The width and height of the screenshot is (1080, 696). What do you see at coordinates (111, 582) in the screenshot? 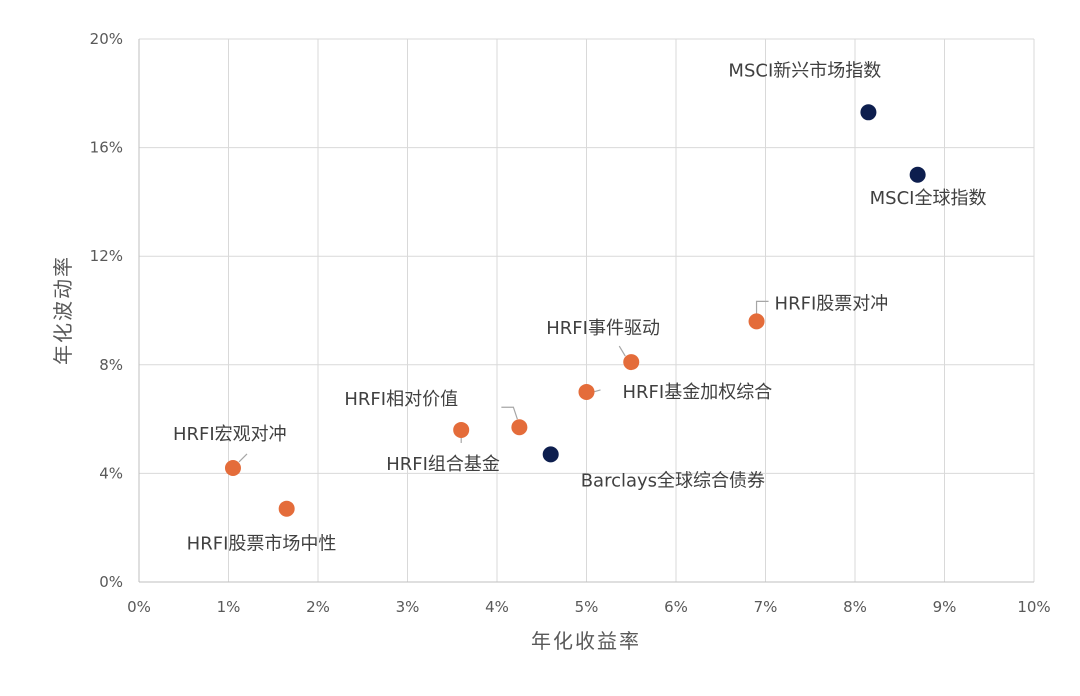
I see `y-tick-label: 0%` at bounding box center [111, 582].